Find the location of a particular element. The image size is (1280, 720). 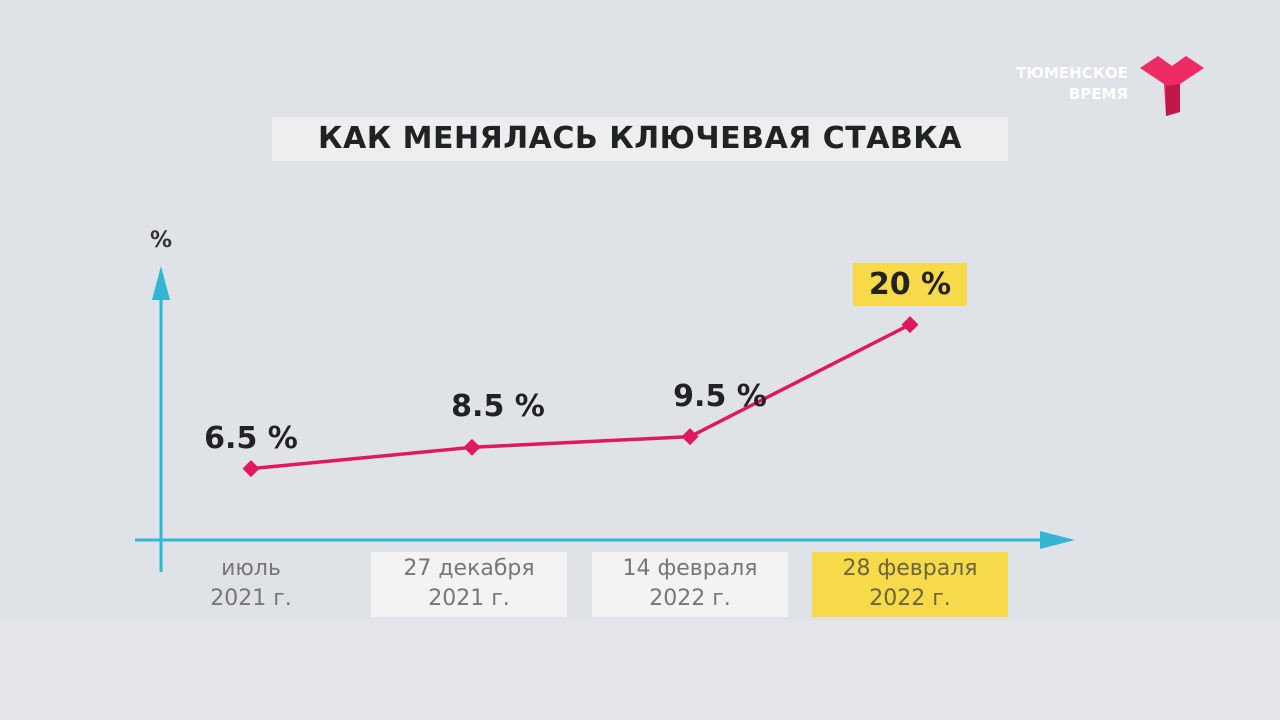

chart-title: КАК МЕНЯЛАСЬ КЛЮЧЕВАЯ СТАВКА is located at coordinates (640, 139).